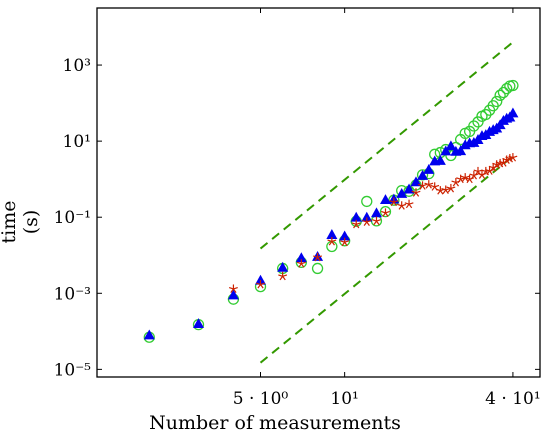 The width and height of the screenshot is (550, 441). What do you see at coordinates (72, 294) in the screenshot?
I see `y-tick-label-2: 10⁻³` at bounding box center [72, 294].